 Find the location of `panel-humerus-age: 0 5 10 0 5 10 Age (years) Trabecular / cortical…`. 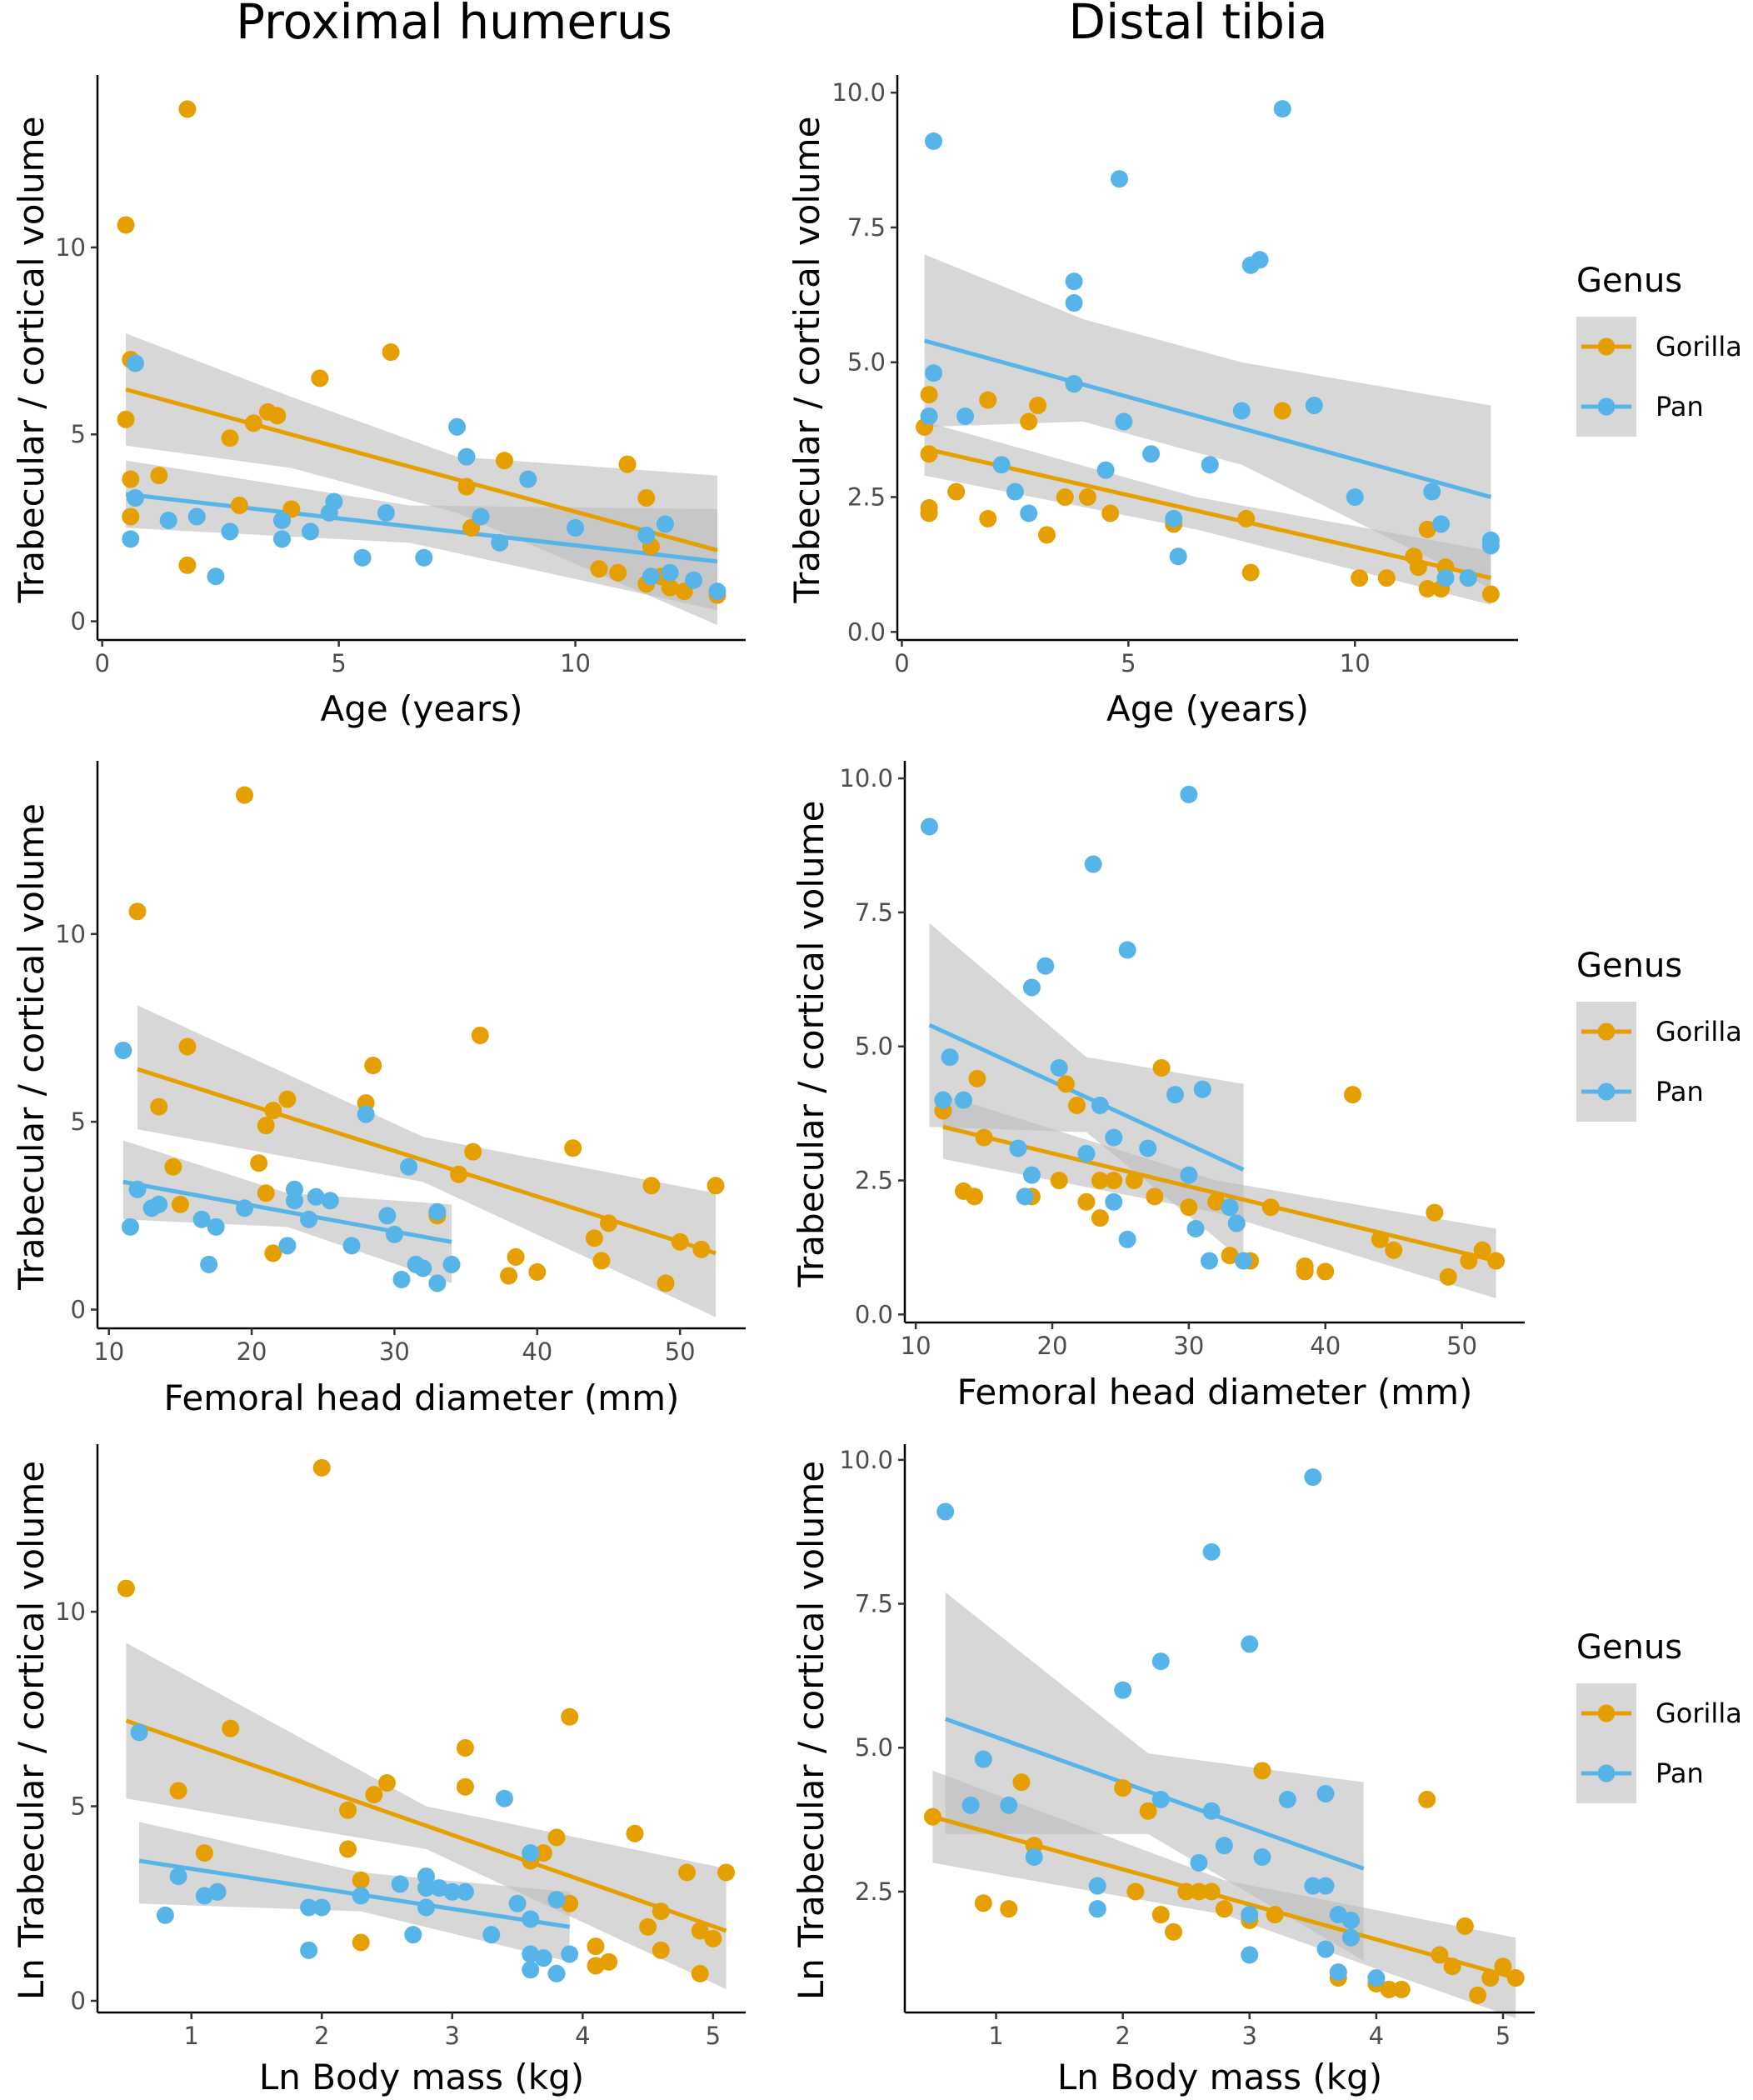

panel-humerus-age: 0 5 10 0 5 10 Age (years) Trabecular / cortical… is located at coordinates (378, 402).